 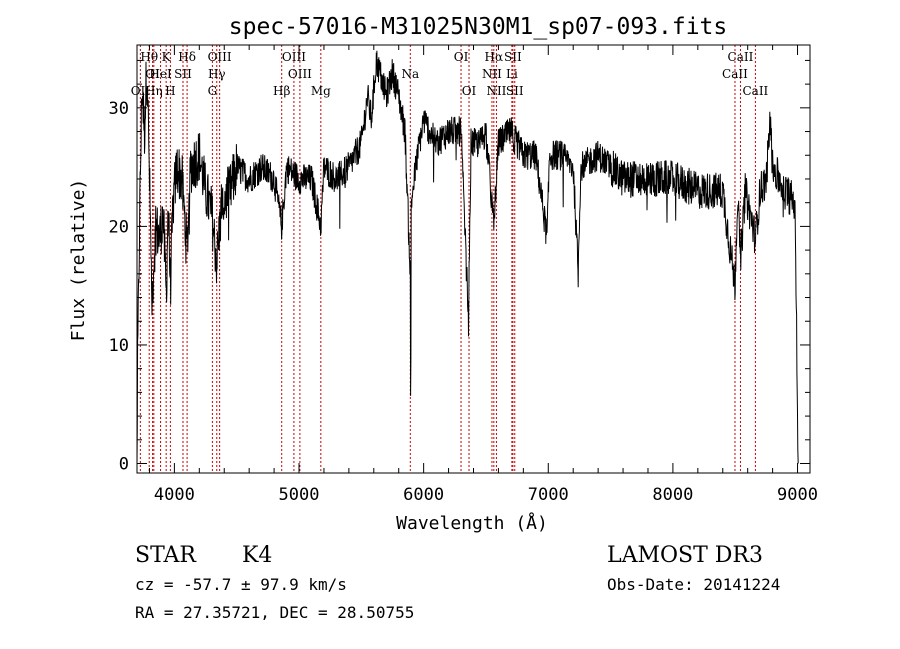 What do you see at coordinates (257, 555) in the screenshot?
I see `subclass-label: K4` at bounding box center [257, 555].